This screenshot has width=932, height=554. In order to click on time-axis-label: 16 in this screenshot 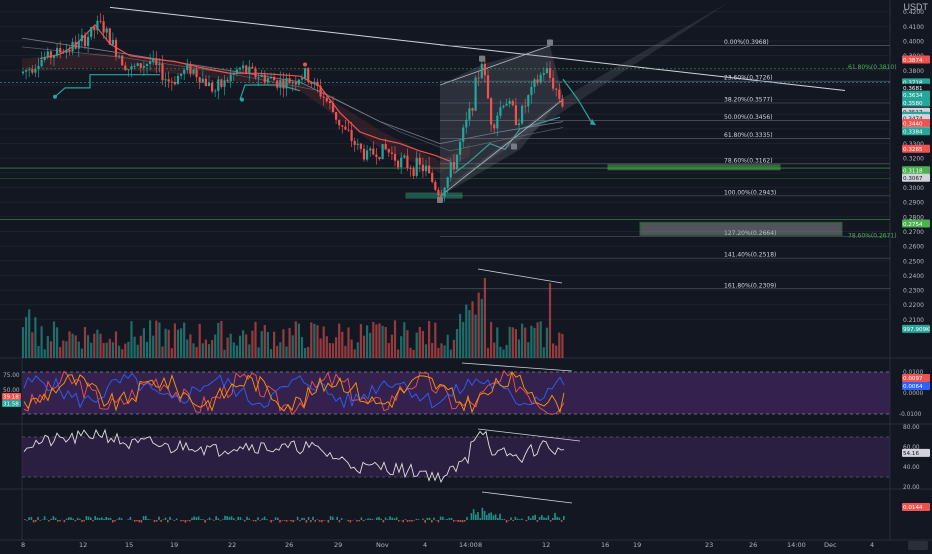, I will do `click(605, 545)`.